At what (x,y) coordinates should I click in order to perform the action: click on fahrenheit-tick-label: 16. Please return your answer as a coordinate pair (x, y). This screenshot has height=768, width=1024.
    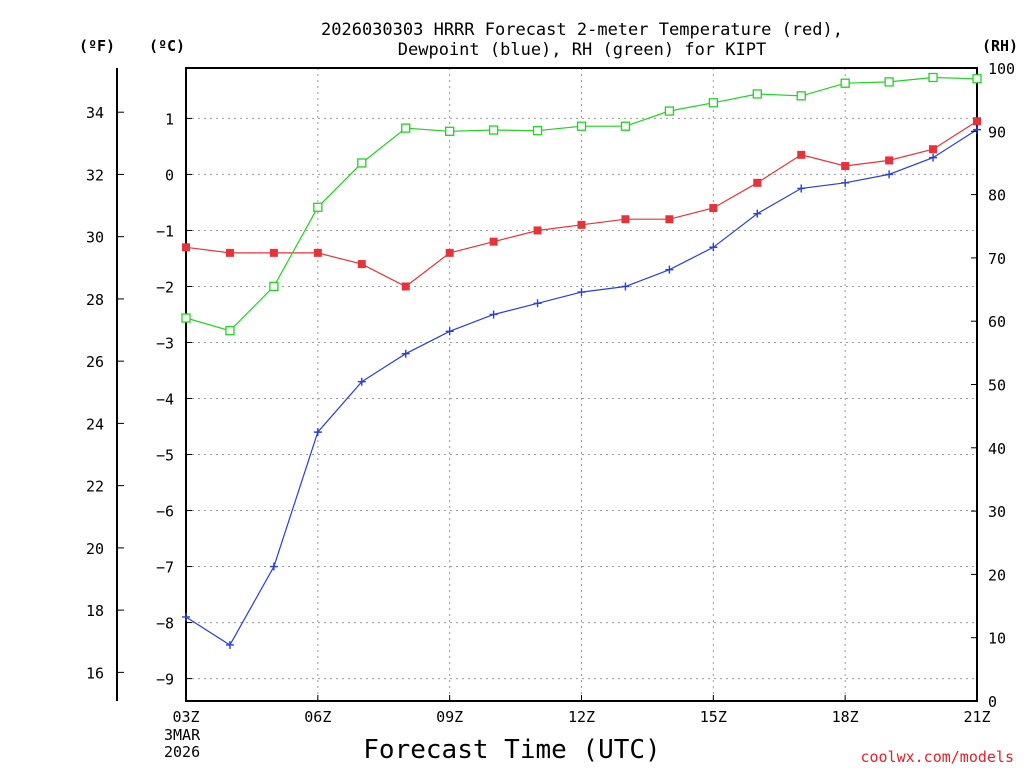
    Looking at the image, I should click on (95, 673).